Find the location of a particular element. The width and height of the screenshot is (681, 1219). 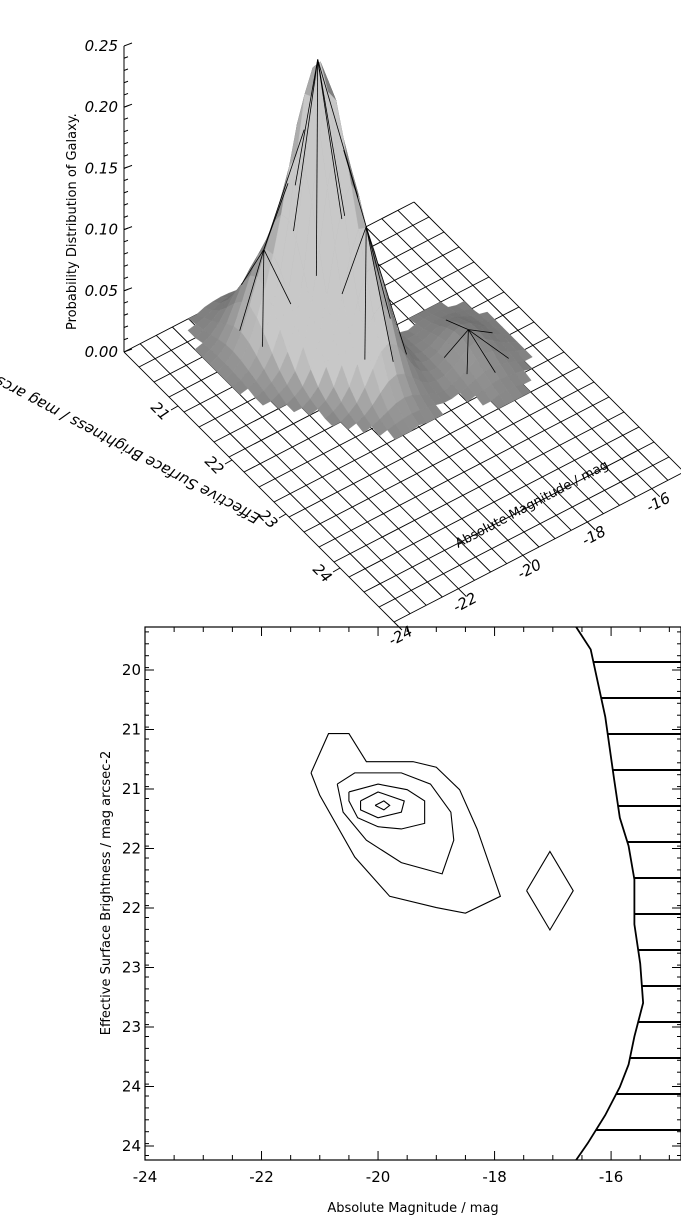

excluded-region-hatching is located at coordinates (628, 893).